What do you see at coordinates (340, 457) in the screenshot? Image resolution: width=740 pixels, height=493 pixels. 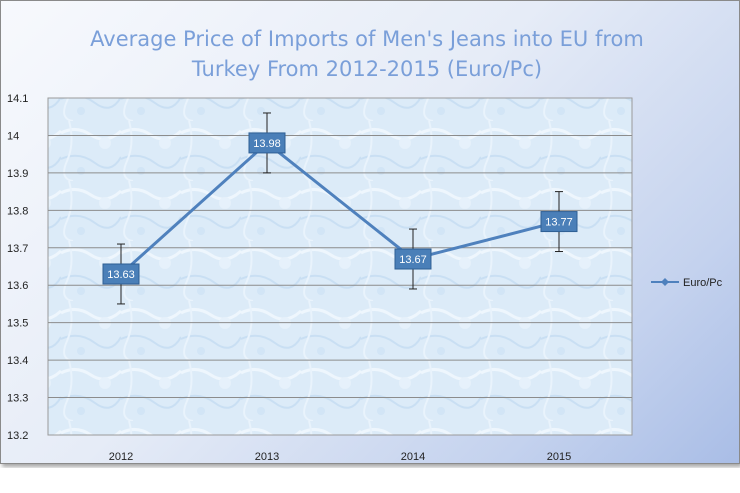 I see `x-axis-ticks: 2012 2013 2014 2015` at bounding box center [340, 457].